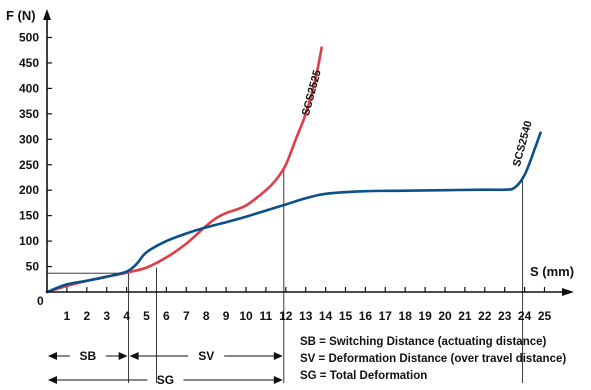 This screenshot has width=591, height=390. I want to click on x-tick-label: 5, so click(146, 316).